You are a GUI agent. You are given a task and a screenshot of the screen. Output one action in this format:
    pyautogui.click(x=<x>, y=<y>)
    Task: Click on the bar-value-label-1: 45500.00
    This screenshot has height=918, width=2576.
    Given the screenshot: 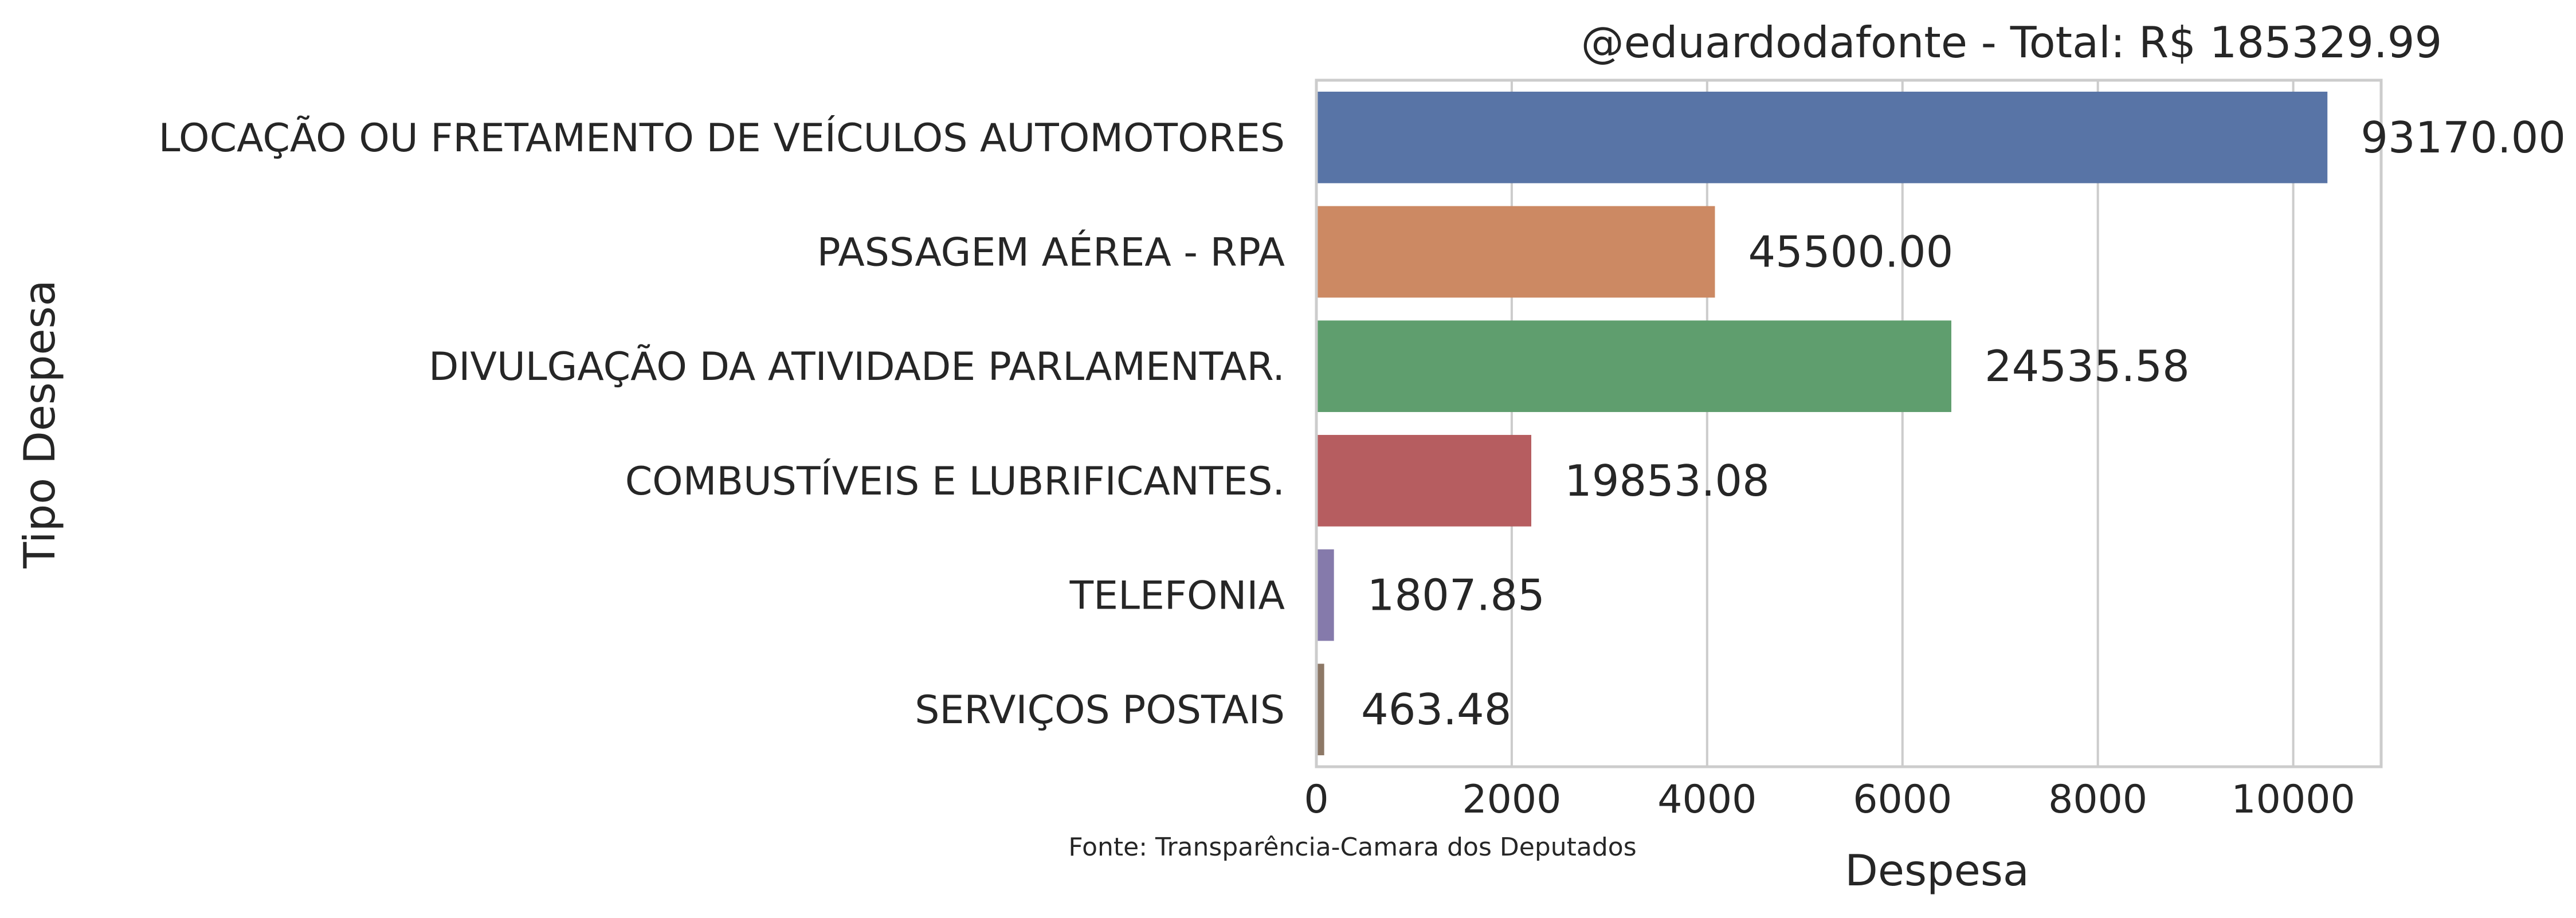 What is the action you would take?
    pyautogui.click(x=1850, y=252)
    